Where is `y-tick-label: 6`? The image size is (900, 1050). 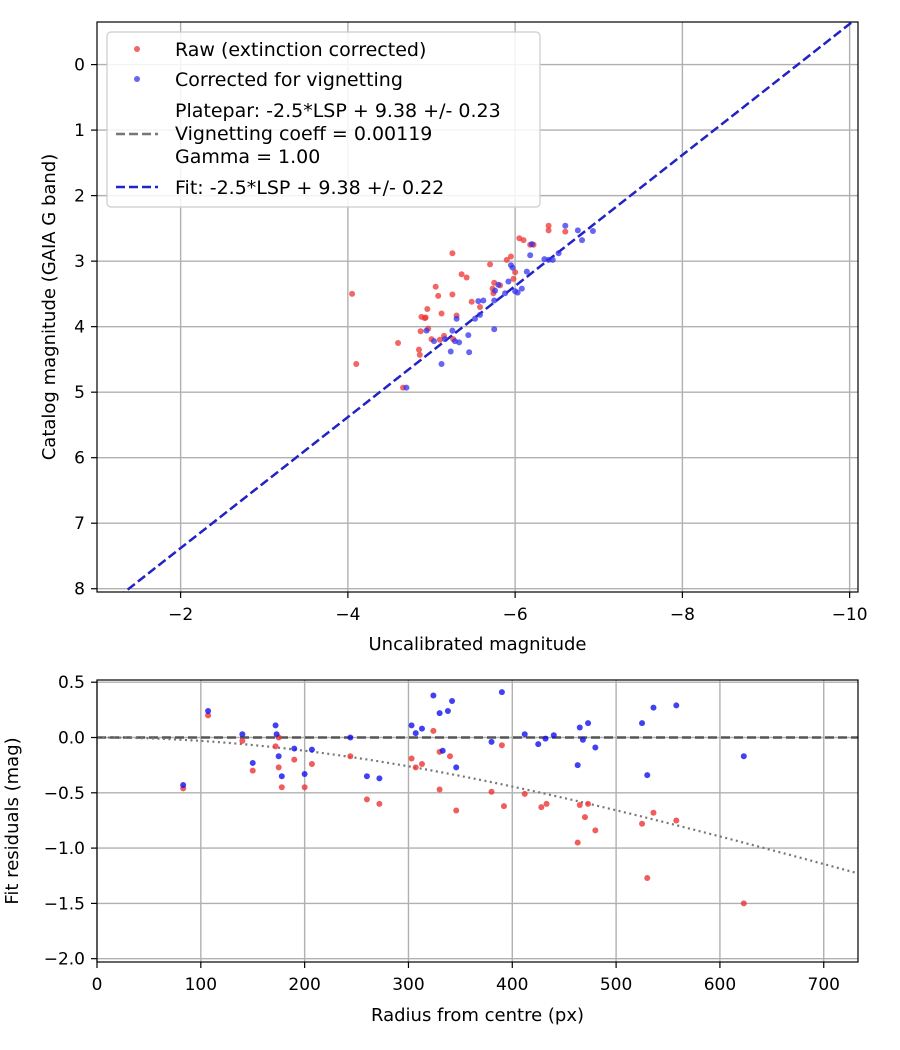
y-tick-label: 6 is located at coordinates (79, 459).